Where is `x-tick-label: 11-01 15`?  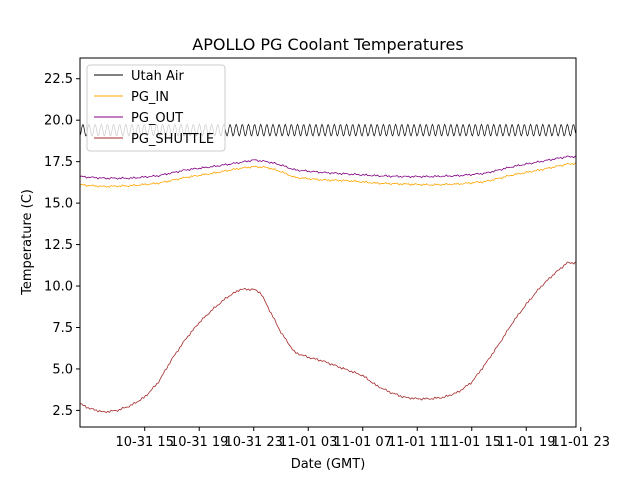
x-tick-label: 11-01 15 is located at coordinates (472, 442).